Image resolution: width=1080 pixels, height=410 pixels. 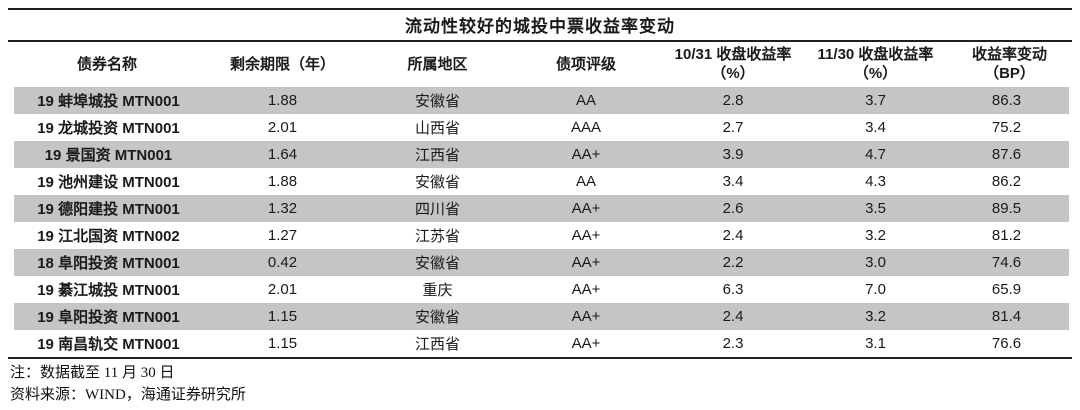 What do you see at coordinates (733, 289) in the screenshot?
I see `cell-yield-1031: 6.3` at bounding box center [733, 289].